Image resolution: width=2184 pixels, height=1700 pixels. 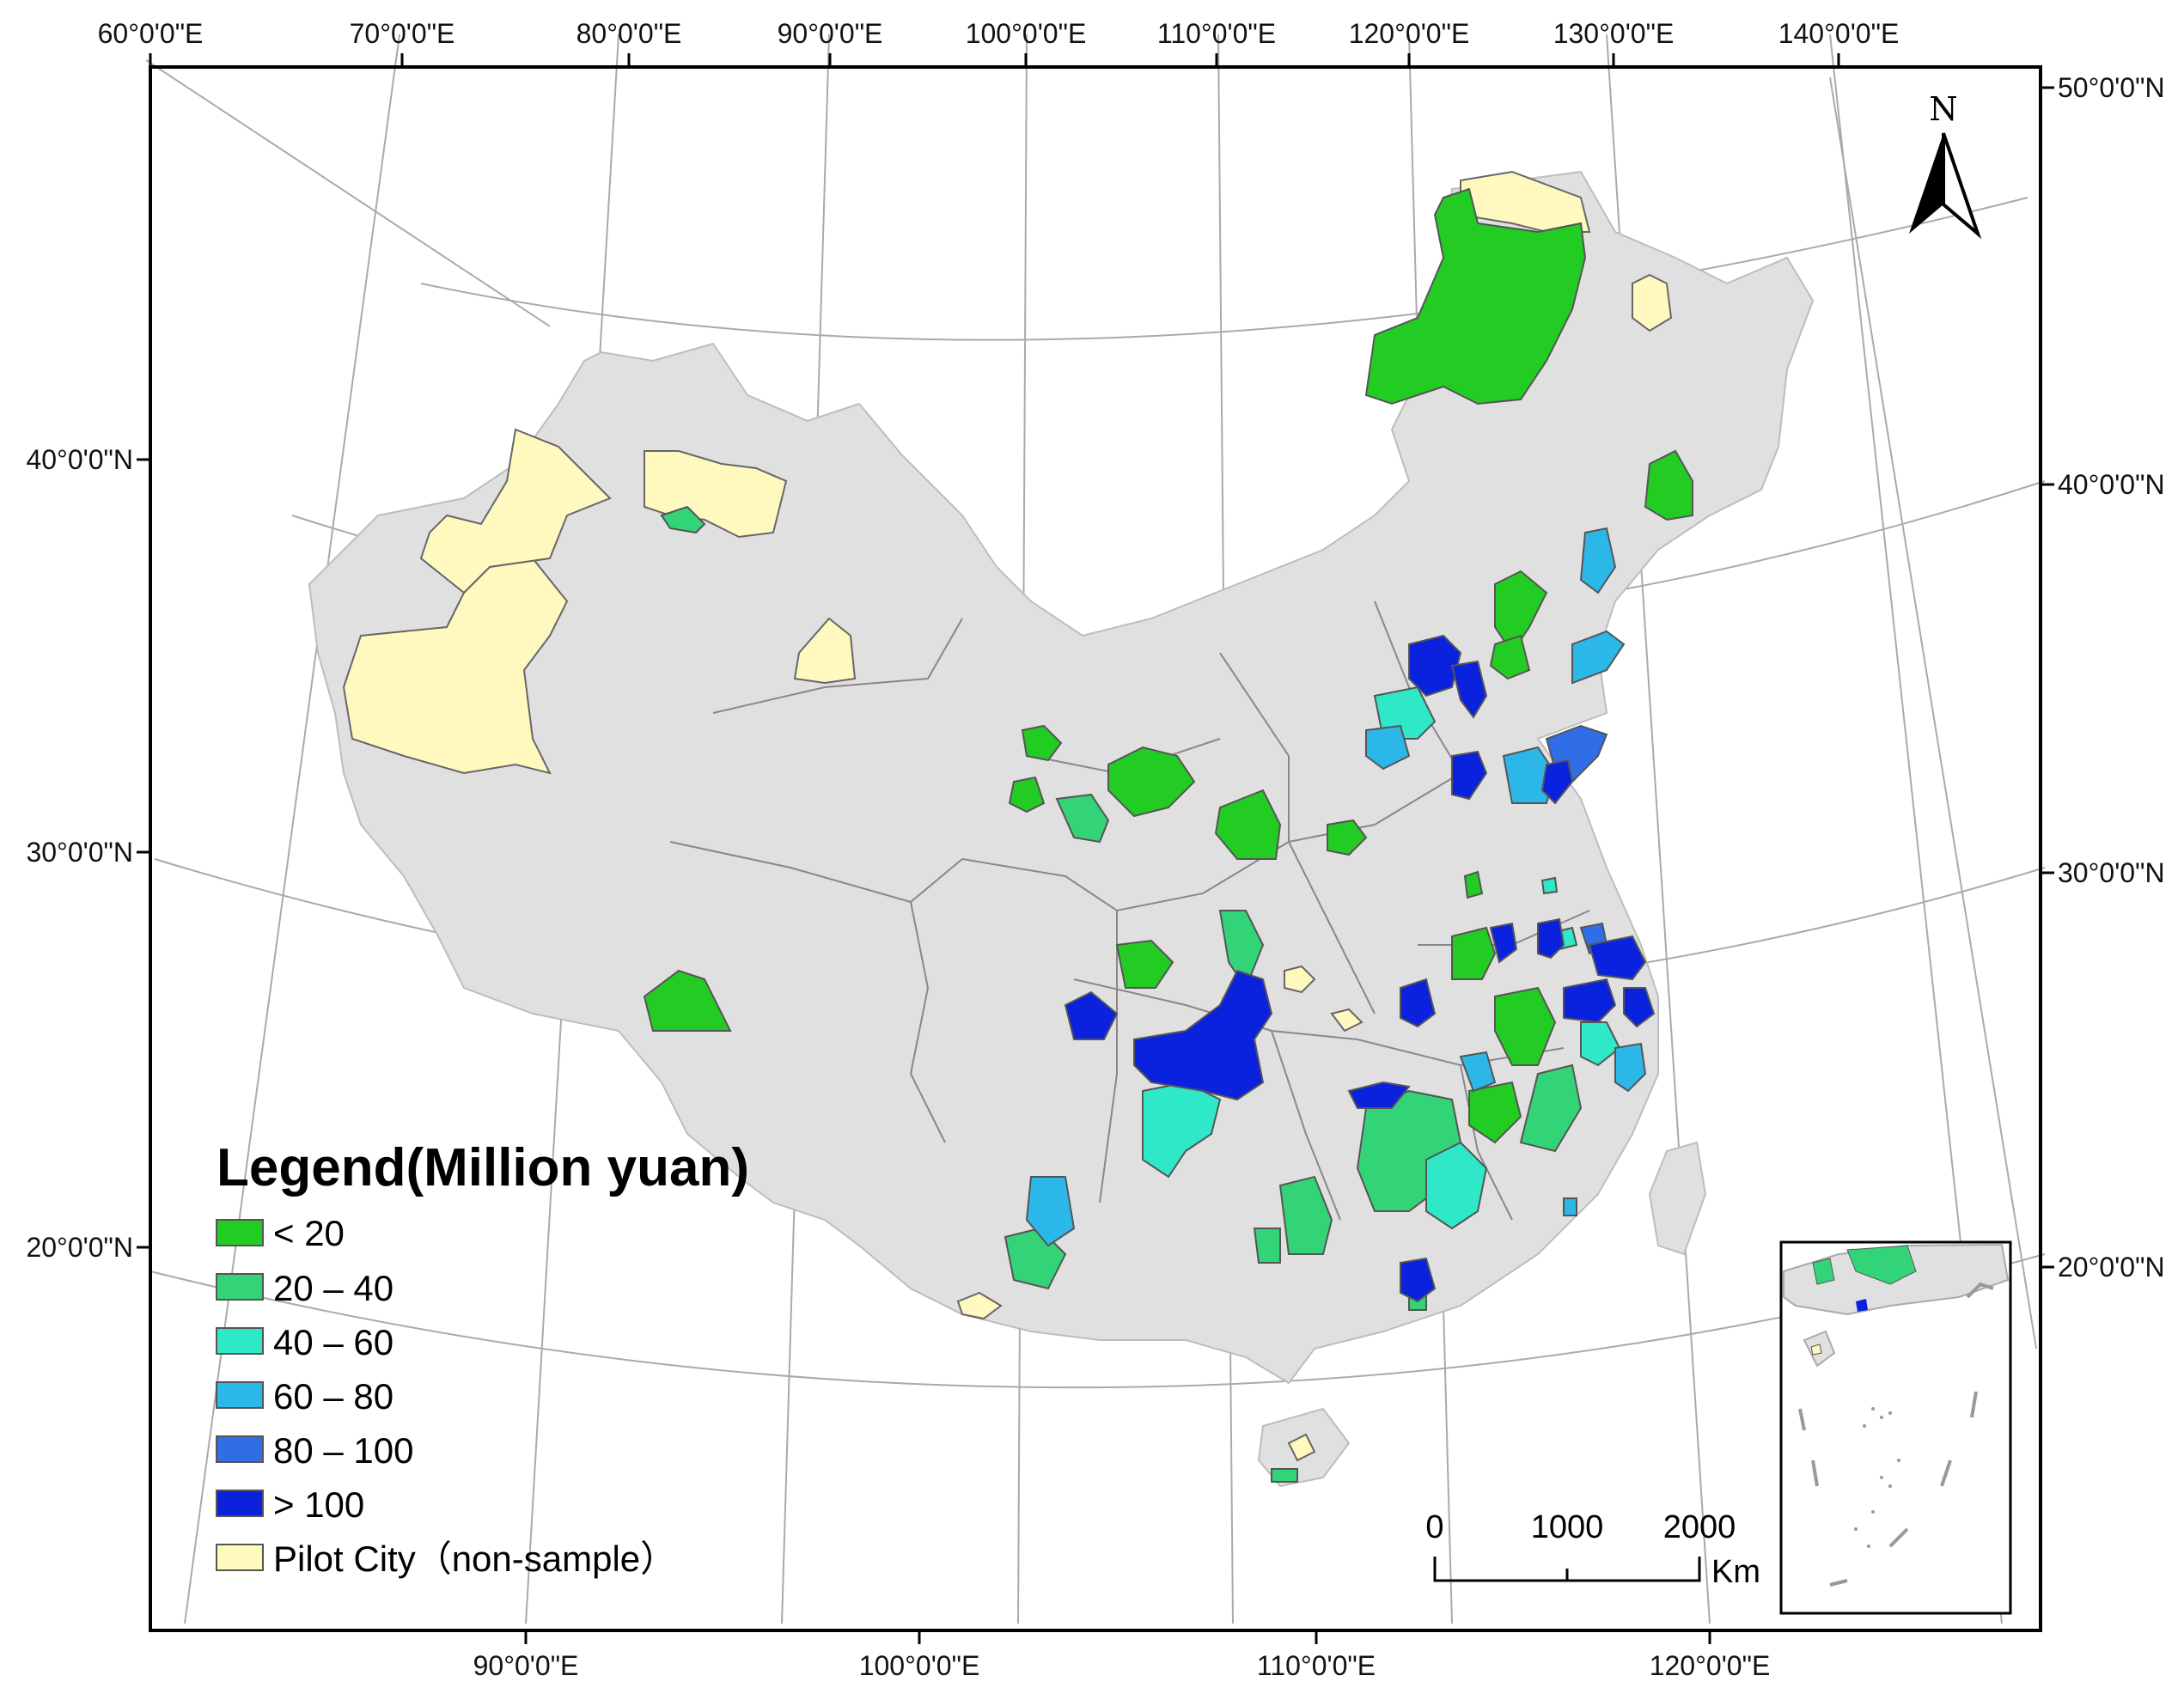 What do you see at coordinates (1316, 1665) in the screenshot?
I see `lon-label-bottom: 110°0'0"E` at bounding box center [1316, 1665].